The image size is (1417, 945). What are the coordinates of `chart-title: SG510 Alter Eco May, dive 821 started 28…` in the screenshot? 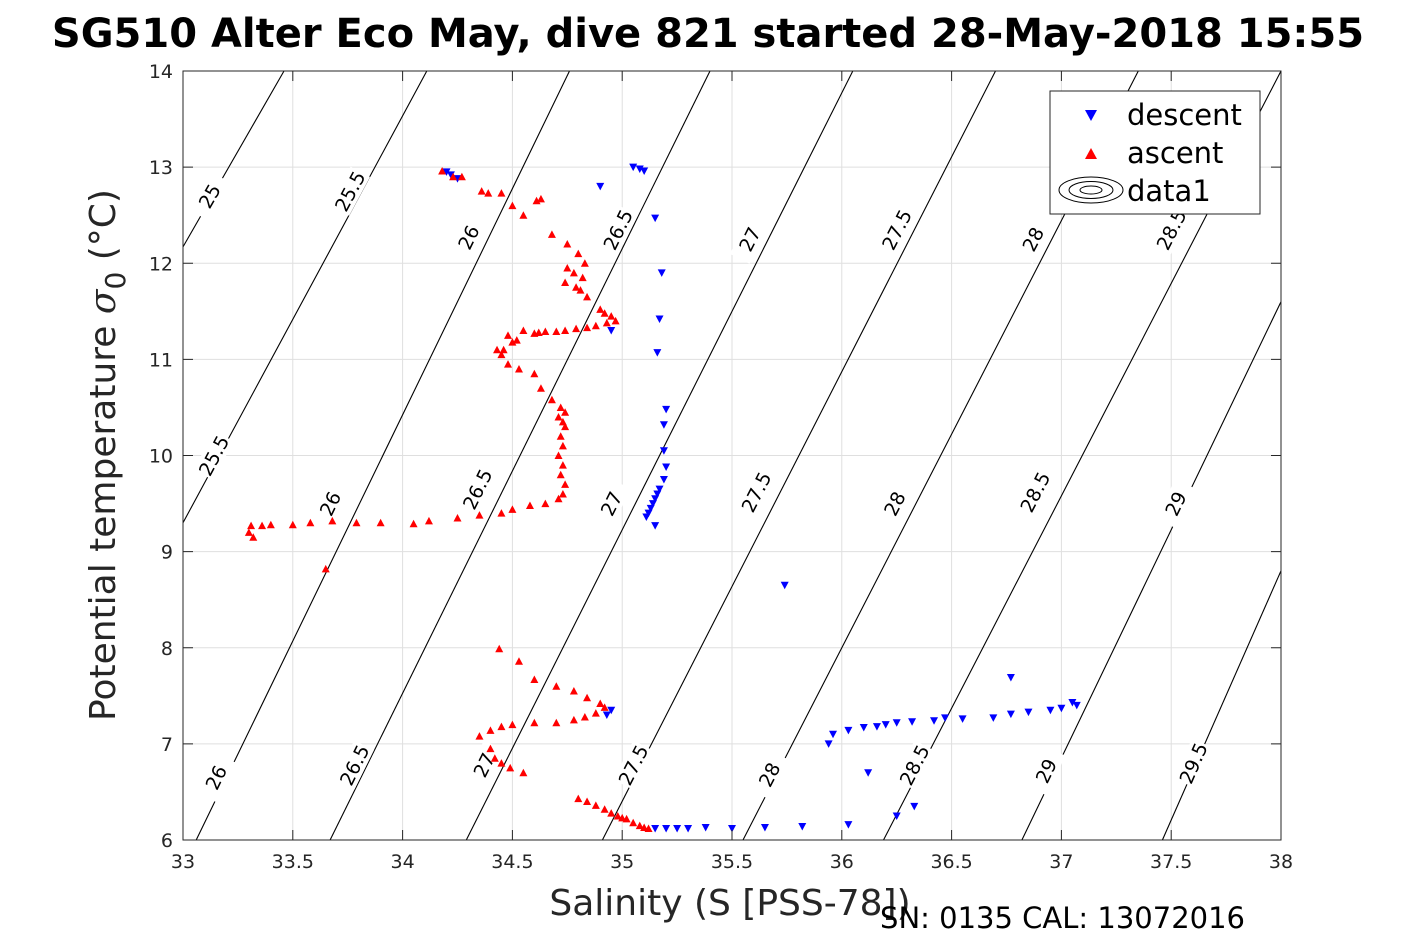 It's located at (708, 34).